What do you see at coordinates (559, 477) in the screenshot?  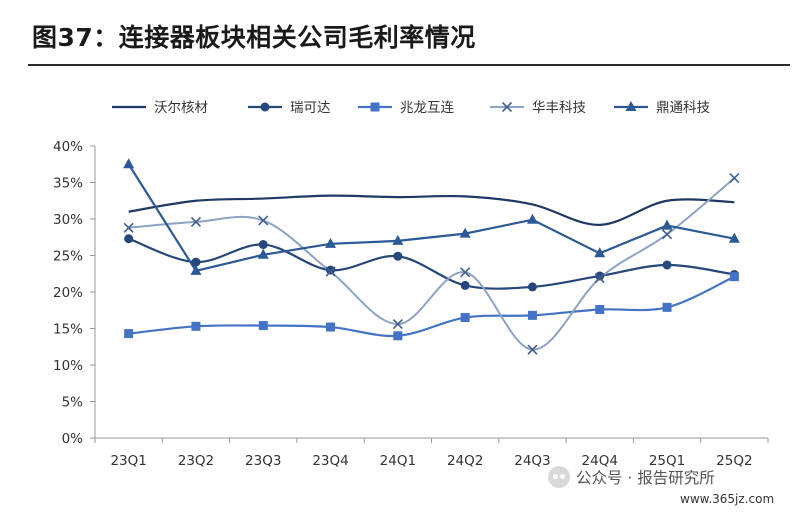 I see `wechat-icon` at bounding box center [559, 477].